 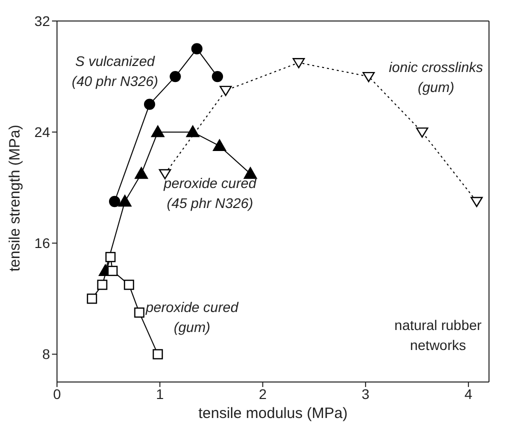 What do you see at coordinates (46, 354) in the screenshot?
I see `y-tick-label: 8` at bounding box center [46, 354].